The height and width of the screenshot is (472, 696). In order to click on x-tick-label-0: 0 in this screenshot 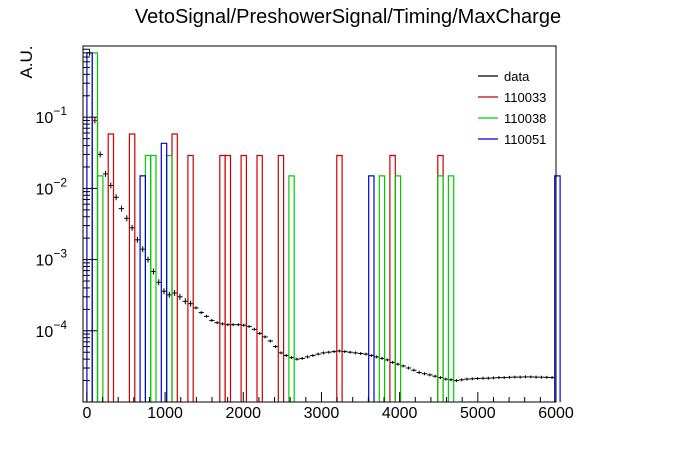, I will do `click(86, 413)`.